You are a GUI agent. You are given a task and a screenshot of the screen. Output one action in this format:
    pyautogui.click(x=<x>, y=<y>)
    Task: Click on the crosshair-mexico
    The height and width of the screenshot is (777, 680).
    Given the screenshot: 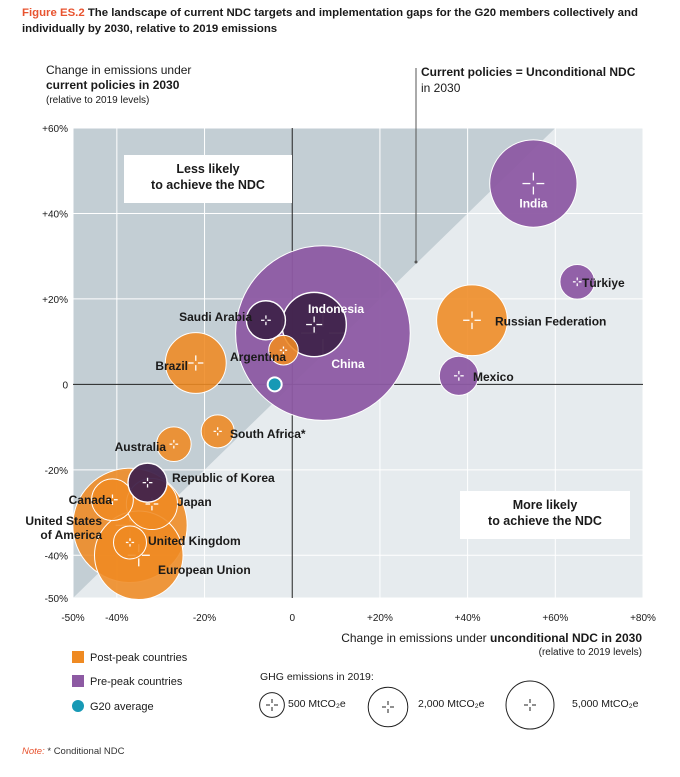 What is the action you would take?
    pyautogui.click(x=458, y=375)
    